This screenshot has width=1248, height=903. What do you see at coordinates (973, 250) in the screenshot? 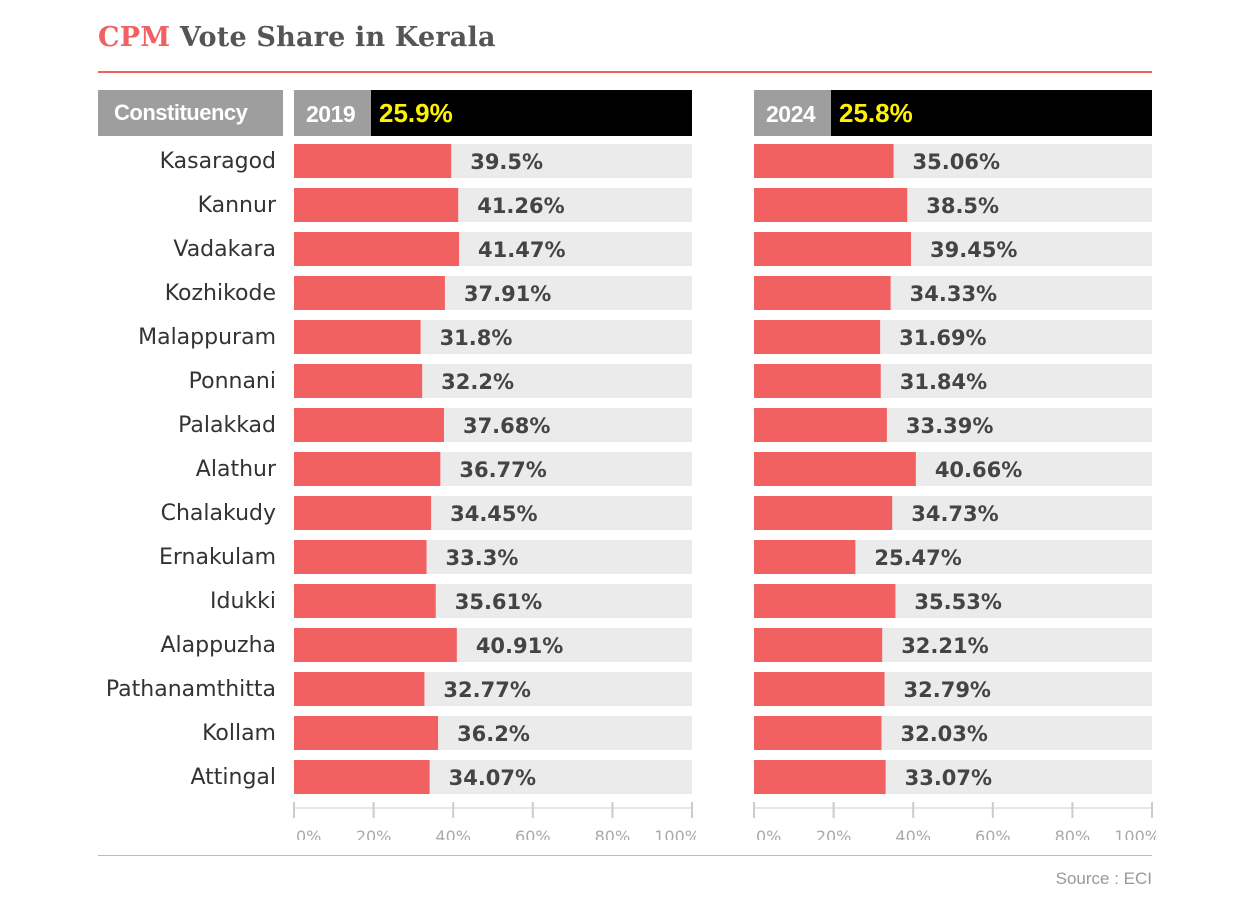
I see `data-label: 39.45%` at bounding box center [973, 250].